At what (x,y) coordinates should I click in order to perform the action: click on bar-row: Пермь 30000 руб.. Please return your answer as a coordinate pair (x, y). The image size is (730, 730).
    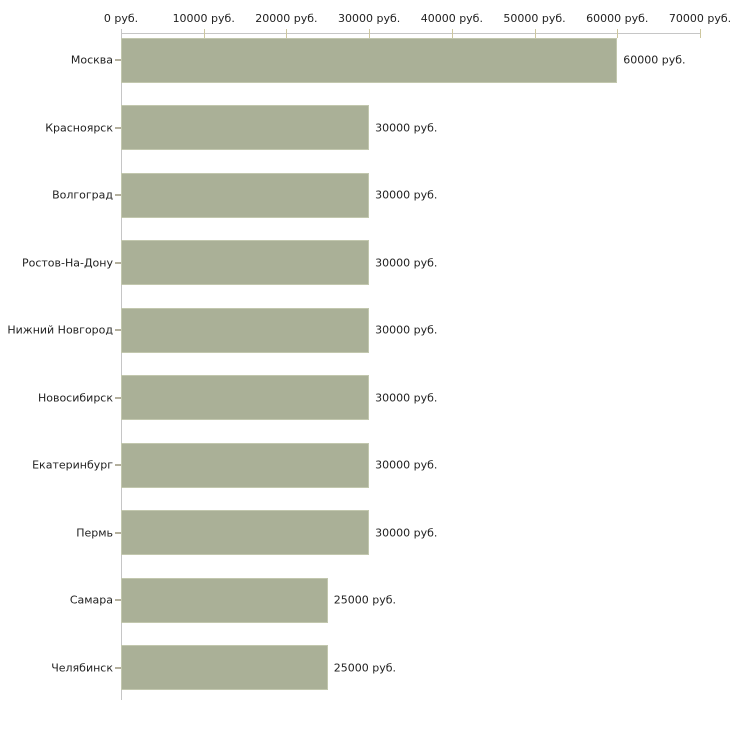
    Looking at the image, I should click on (365, 533).